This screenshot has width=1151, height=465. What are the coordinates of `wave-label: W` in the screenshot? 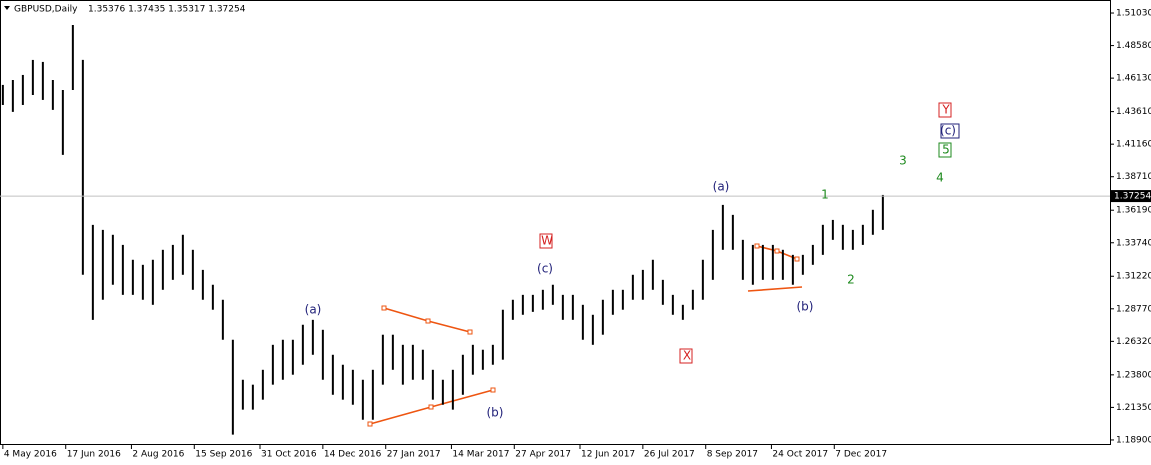 It's located at (547, 241).